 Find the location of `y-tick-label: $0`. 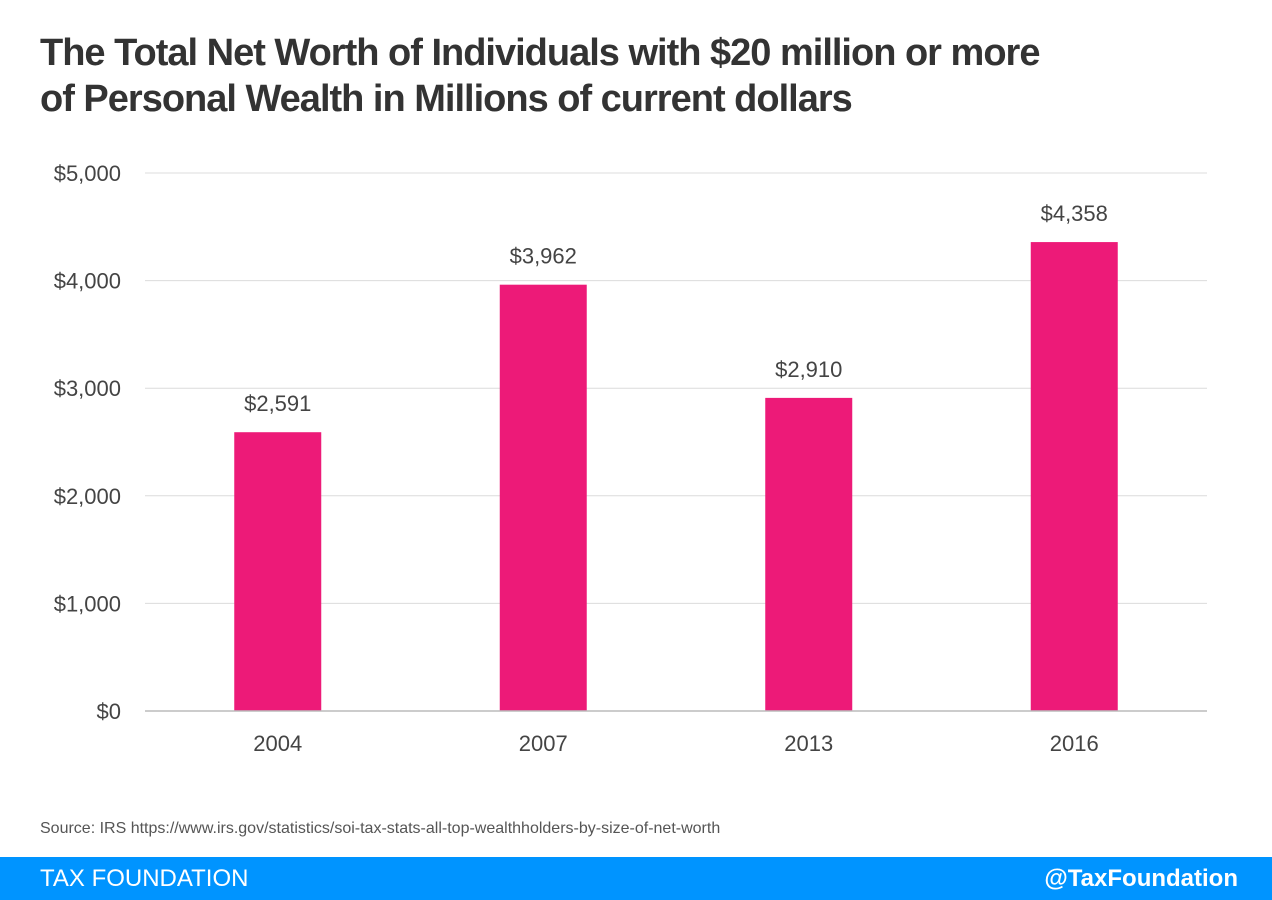

y-tick-label: $0 is located at coordinates (109, 711).